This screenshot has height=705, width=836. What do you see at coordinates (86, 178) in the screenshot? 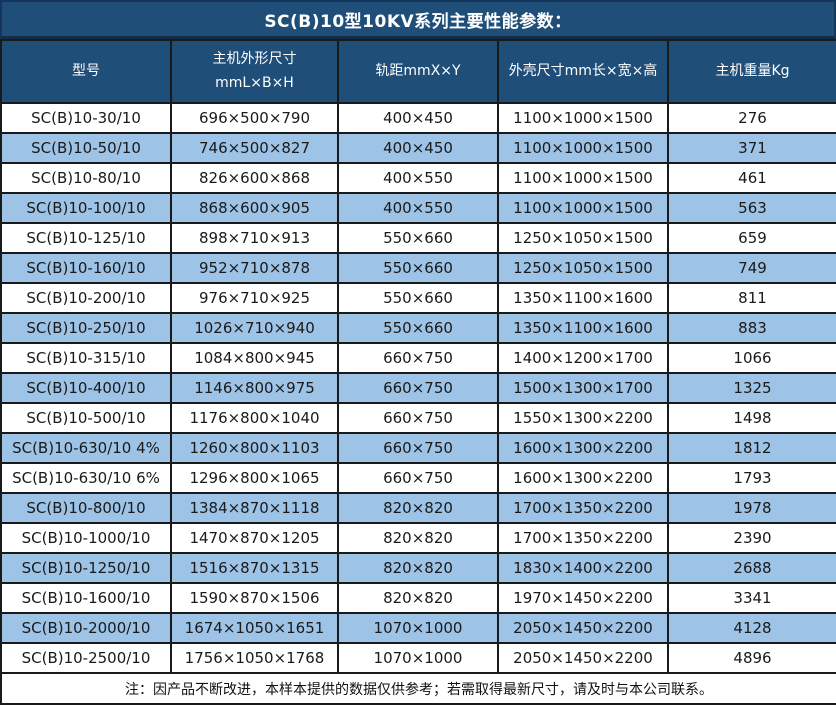
I see `table-cell: SC(B)10-80/10` at bounding box center [86, 178].